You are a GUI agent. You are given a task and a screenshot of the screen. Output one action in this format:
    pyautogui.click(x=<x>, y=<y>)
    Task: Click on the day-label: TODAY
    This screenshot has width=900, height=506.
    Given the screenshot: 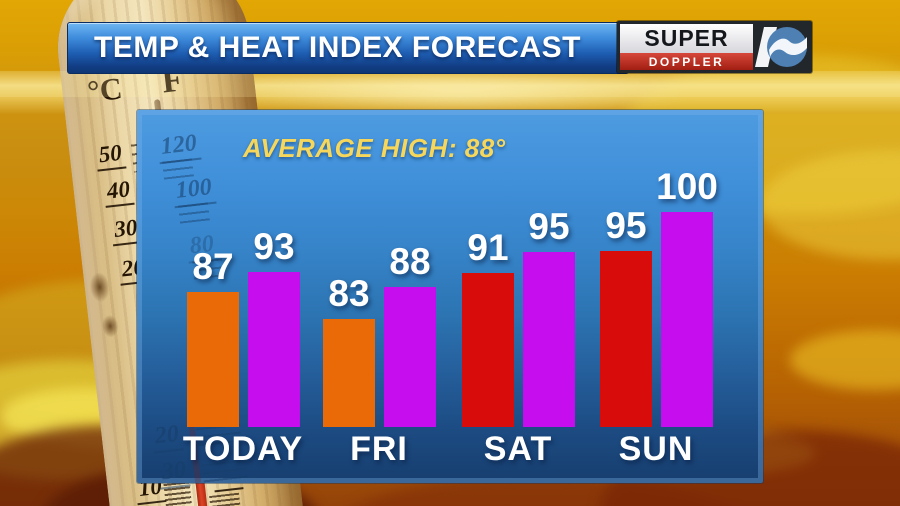 What is the action you would take?
    pyautogui.click(x=243, y=449)
    